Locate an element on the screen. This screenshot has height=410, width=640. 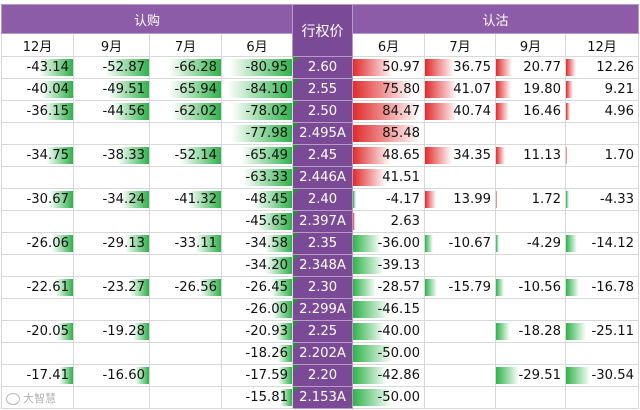
put-p6-cell: 85.48 is located at coordinates (388, 133).